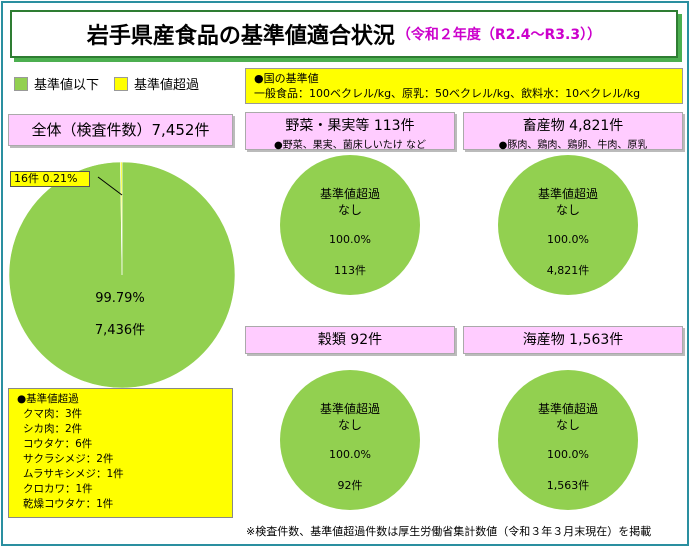 Image resolution: width=690 pixels, height=547 pixels. What do you see at coordinates (67, 85) in the screenshot?
I see `legend-label-below: 基準値以下` at bounding box center [67, 85].